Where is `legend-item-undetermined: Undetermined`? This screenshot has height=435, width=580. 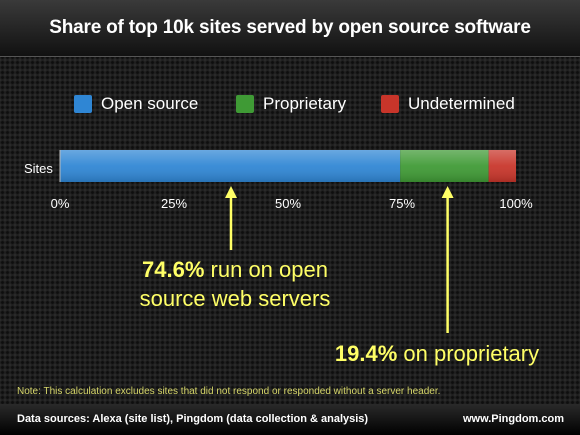 legend-item-undetermined: Undetermined is located at coordinates (448, 104).